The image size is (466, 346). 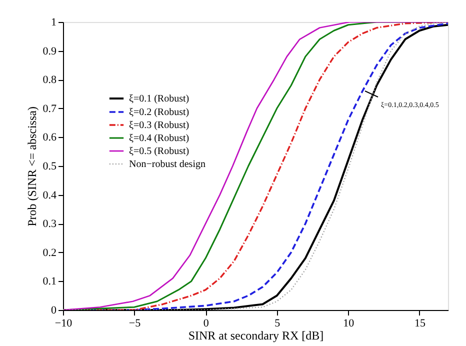 What do you see at coordinates (349, 324) in the screenshot?
I see `x-tick-label: 10` at bounding box center [349, 324].